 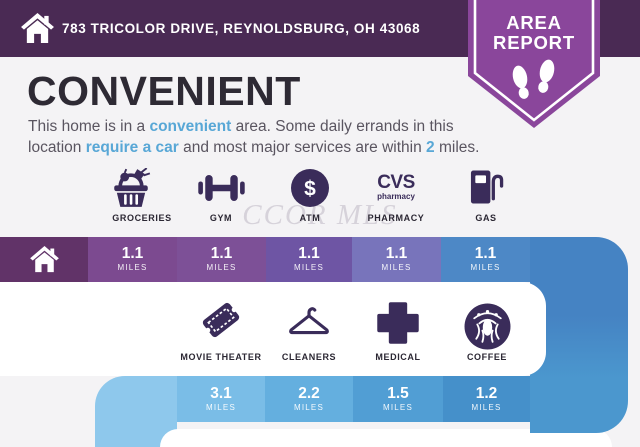 I want to click on starbucks-coffee-icon, so click(x=487, y=326).